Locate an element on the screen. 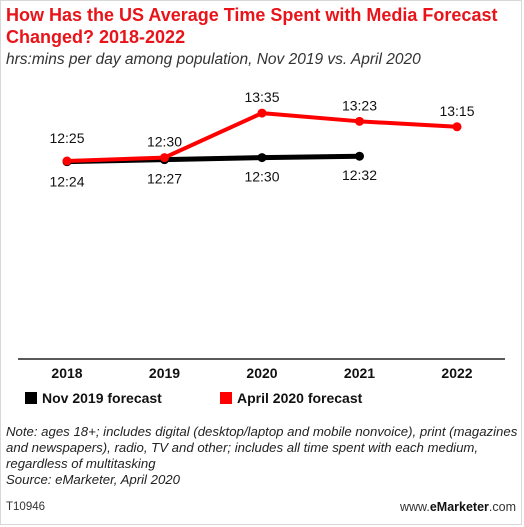  data-label-nov-2019: 12:27 is located at coordinates (164, 179).